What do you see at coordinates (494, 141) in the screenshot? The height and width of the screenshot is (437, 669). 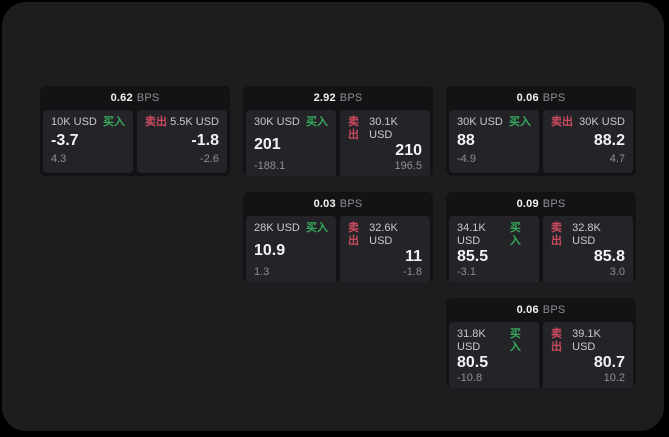 I see `buy-tile: 30K USD 买入 88 -4.9` at bounding box center [494, 141].